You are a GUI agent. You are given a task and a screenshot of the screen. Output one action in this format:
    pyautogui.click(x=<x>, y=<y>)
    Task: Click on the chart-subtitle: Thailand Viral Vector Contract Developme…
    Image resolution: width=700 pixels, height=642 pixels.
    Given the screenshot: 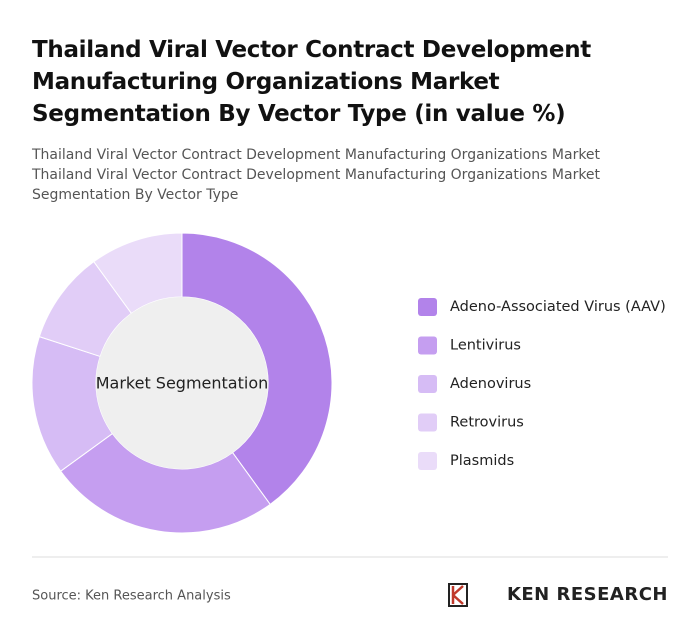 What is the action you would take?
    pyautogui.click(x=316, y=175)
    